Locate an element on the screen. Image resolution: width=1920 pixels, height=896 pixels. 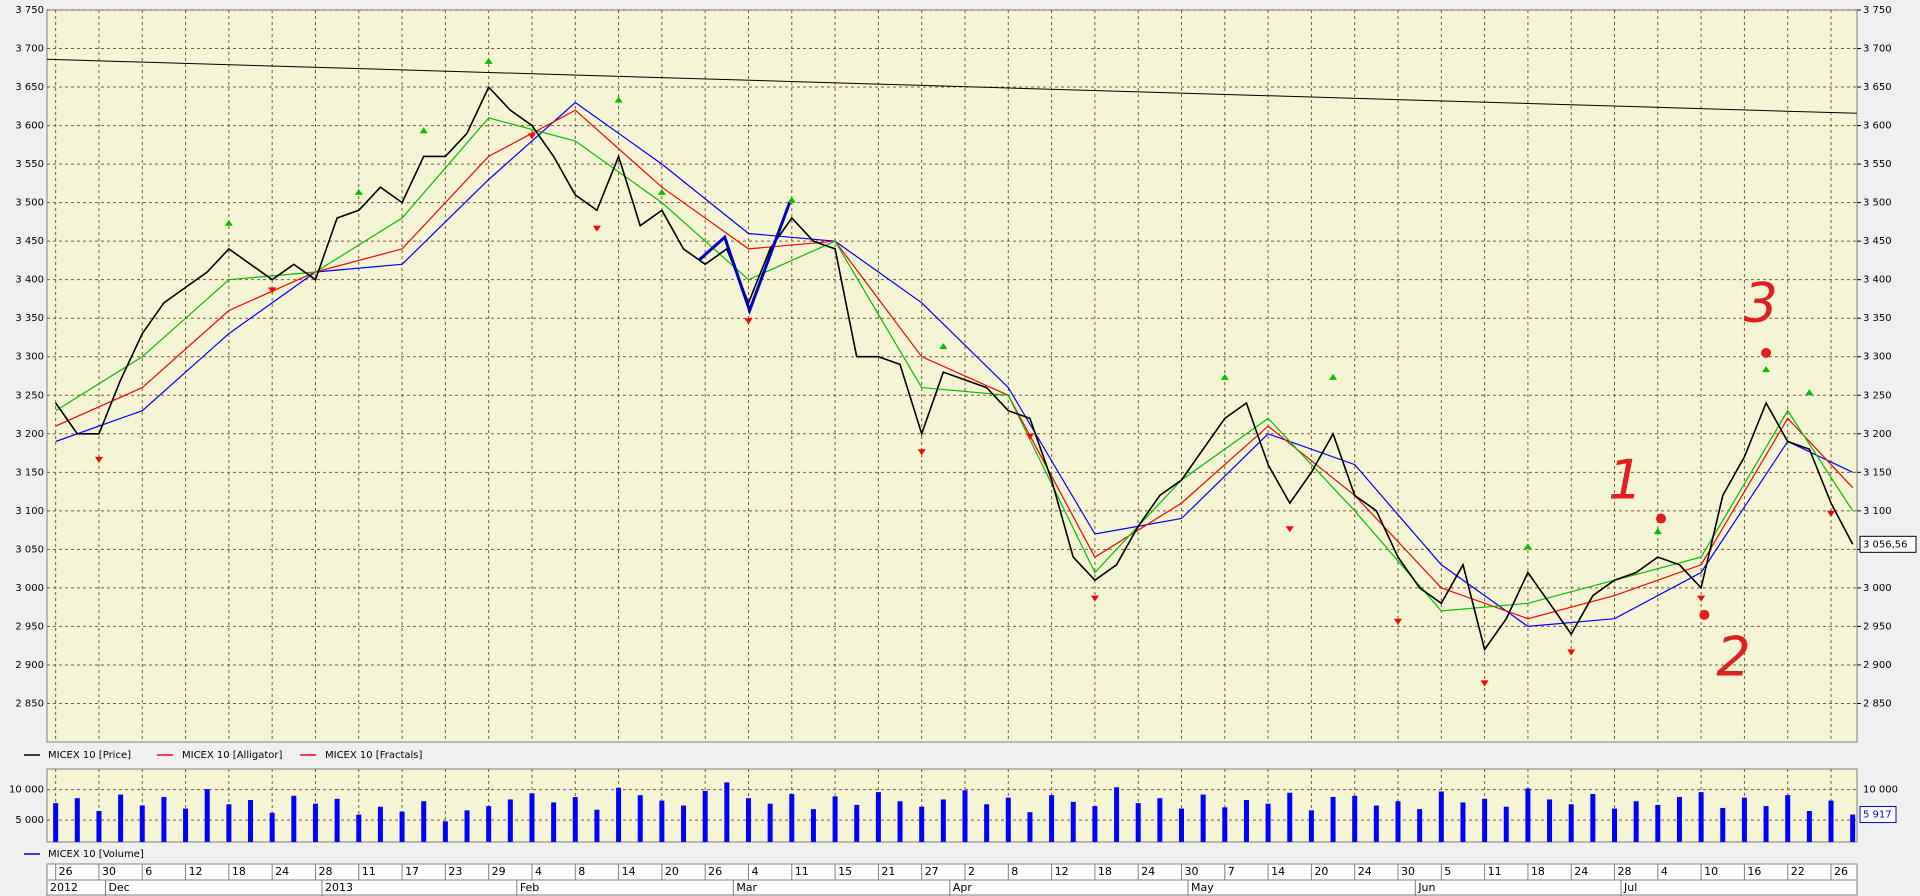
legend-label: MICEX 10 [Fractals] is located at coordinates (374, 755).